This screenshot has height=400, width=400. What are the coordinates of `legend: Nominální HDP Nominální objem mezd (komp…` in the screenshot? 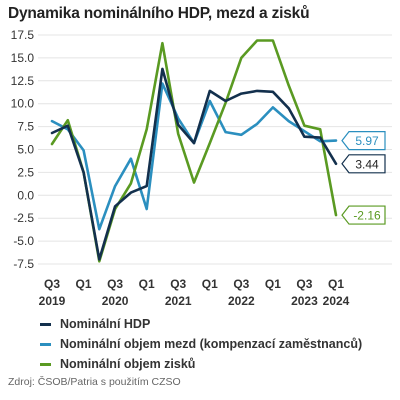 It's located at (201, 344).